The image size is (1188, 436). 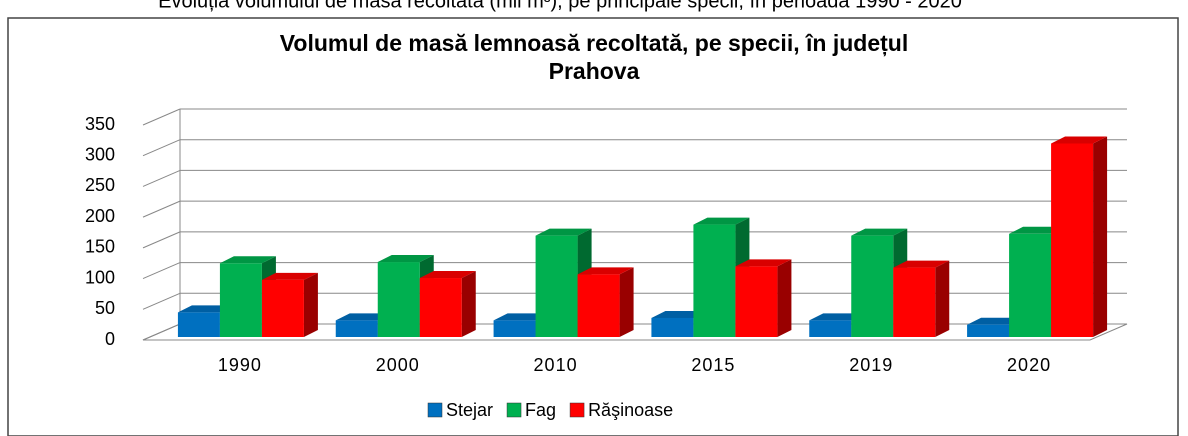 I want to click on y-tick-label: 150, so click(x=100, y=247).